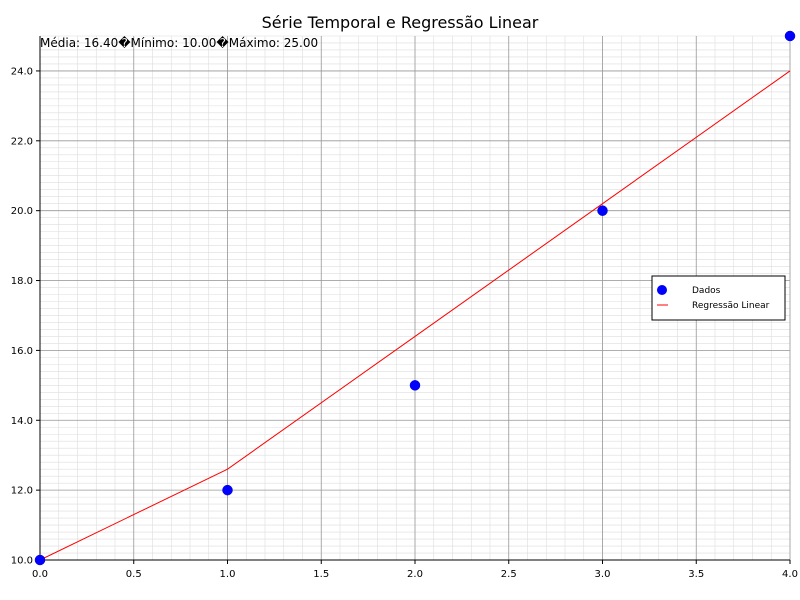 This screenshot has width=800, height=600. I want to click on x-tick-label: 2.5, so click(509, 574).